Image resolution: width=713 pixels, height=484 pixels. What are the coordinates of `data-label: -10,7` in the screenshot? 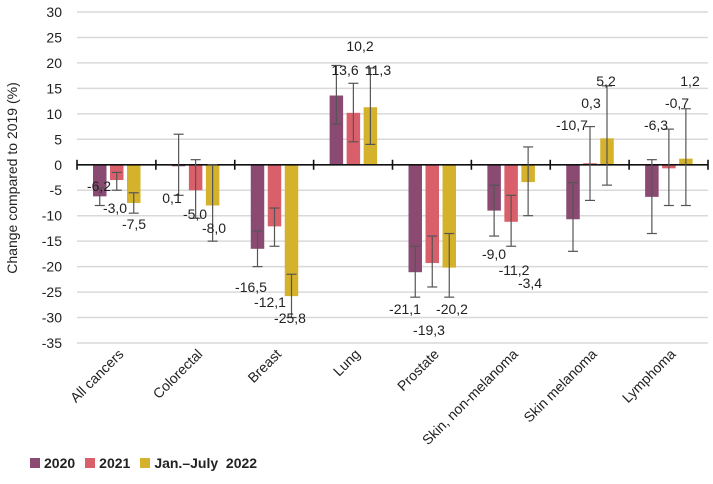 It's located at (572, 125).